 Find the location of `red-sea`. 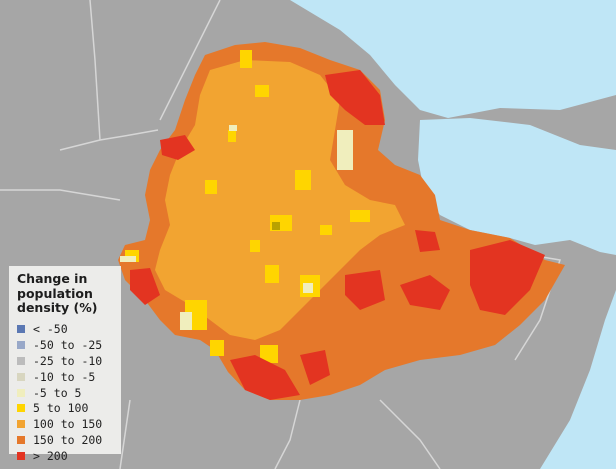

red-sea is located at coordinates (453, 59).